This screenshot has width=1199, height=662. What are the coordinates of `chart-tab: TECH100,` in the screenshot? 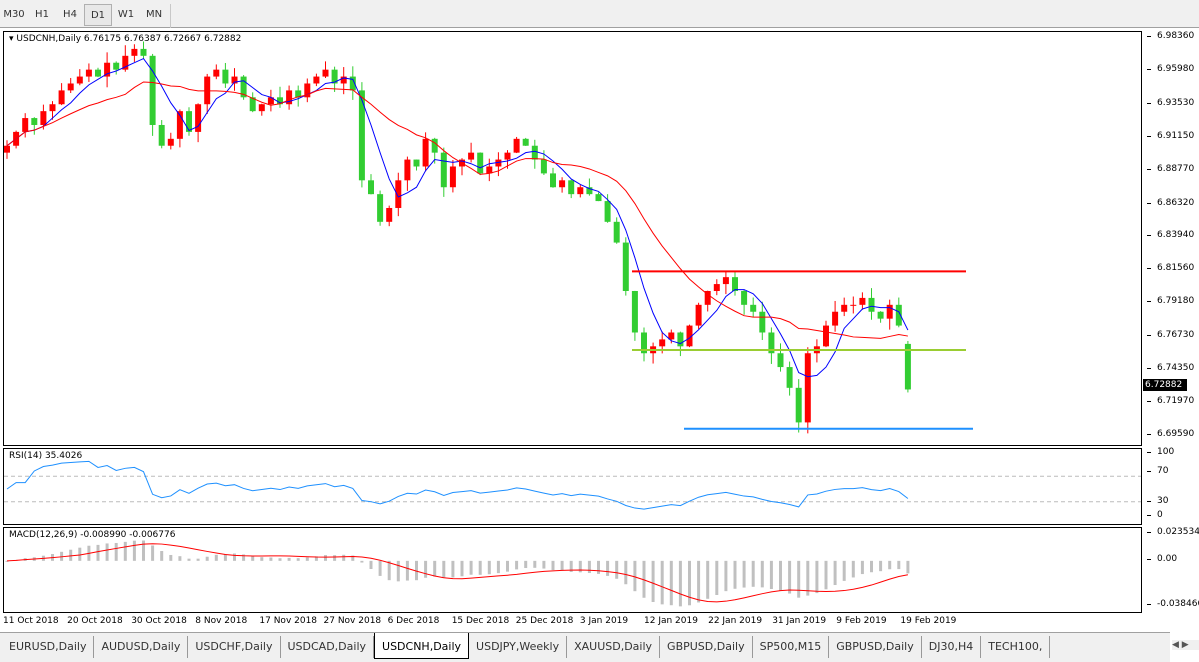 It's located at (1016, 647).